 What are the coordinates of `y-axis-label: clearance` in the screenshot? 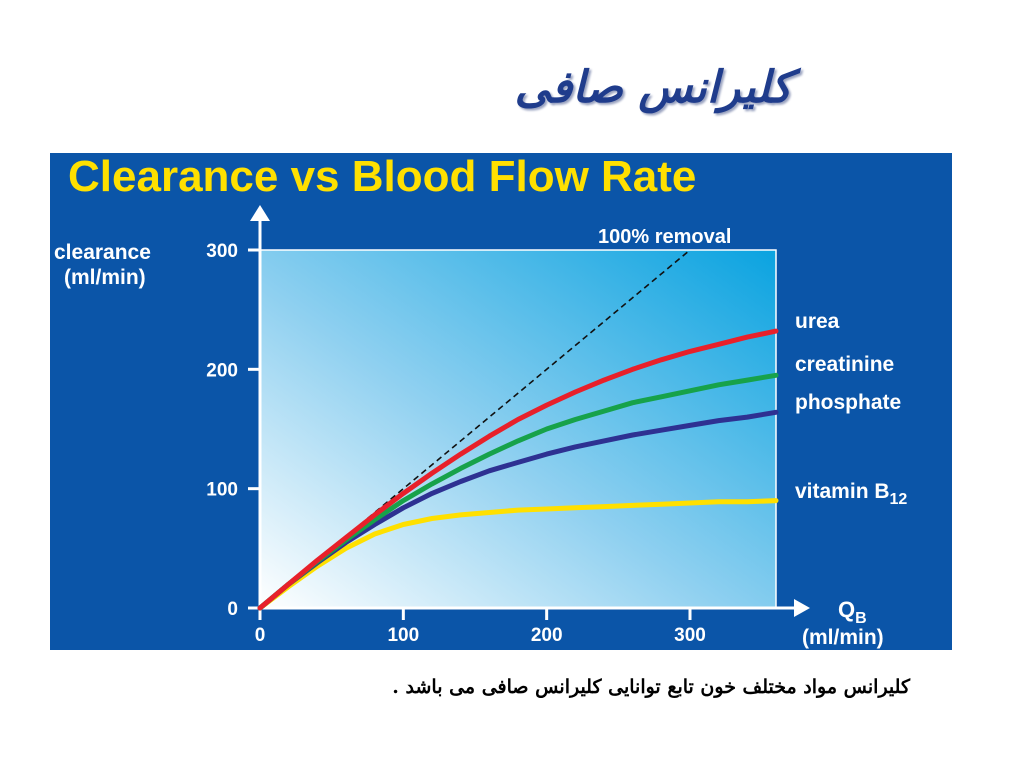 It's located at (102, 252).